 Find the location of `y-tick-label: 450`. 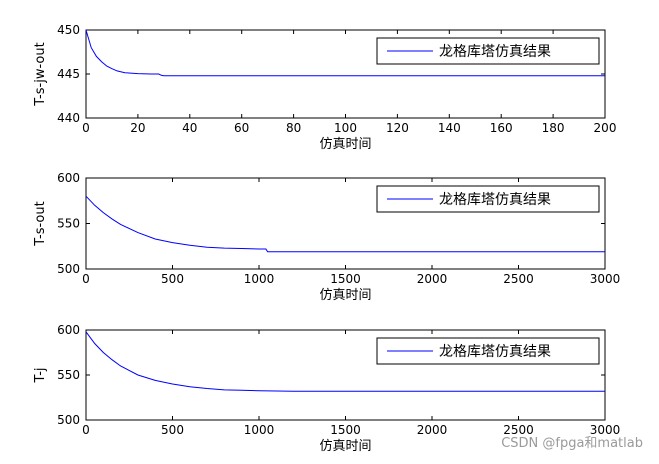

y-tick-label: 450 is located at coordinates (68, 30).